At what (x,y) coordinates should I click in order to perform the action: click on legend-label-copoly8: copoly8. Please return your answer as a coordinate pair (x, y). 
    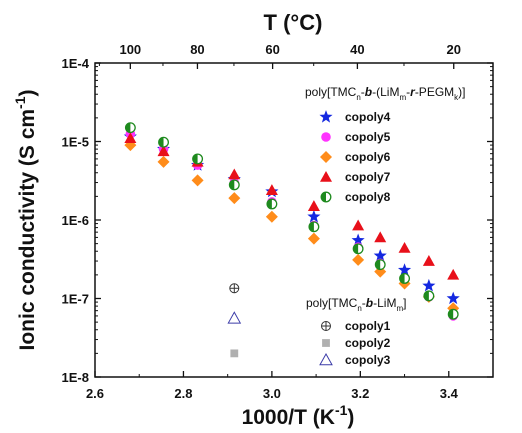
    Looking at the image, I should click on (368, 197).